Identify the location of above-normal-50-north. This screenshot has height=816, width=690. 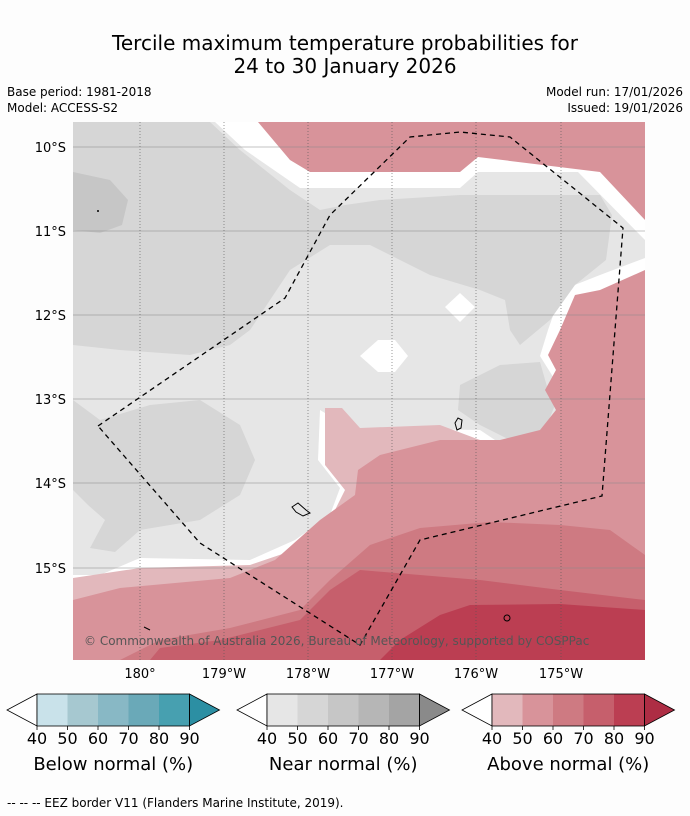
(451, 171).